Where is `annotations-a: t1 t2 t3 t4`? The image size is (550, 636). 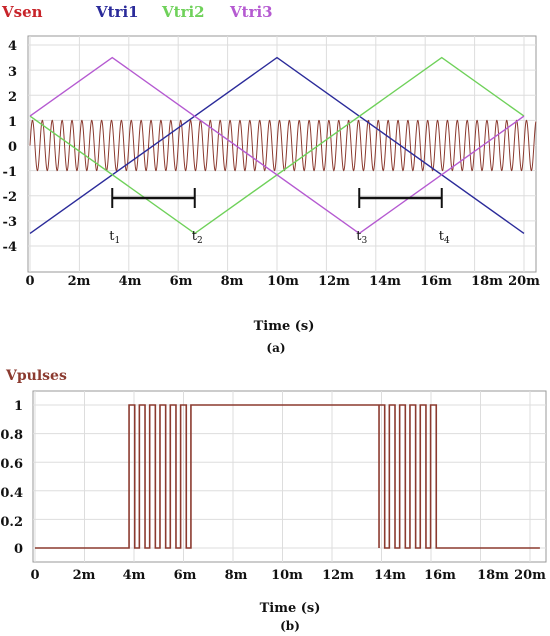 annotations-a: t1 t2 t3 t4 is located at coordinates (279, 217).